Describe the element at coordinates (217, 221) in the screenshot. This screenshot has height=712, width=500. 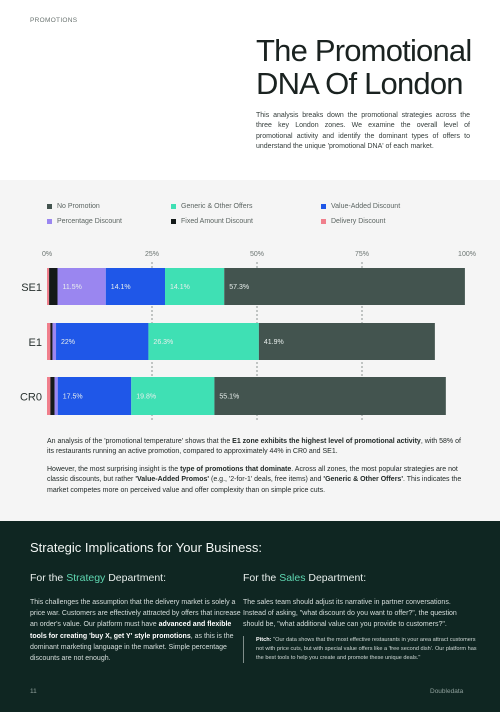
I see `legend-label: Fixed Amount Discount` at that location.